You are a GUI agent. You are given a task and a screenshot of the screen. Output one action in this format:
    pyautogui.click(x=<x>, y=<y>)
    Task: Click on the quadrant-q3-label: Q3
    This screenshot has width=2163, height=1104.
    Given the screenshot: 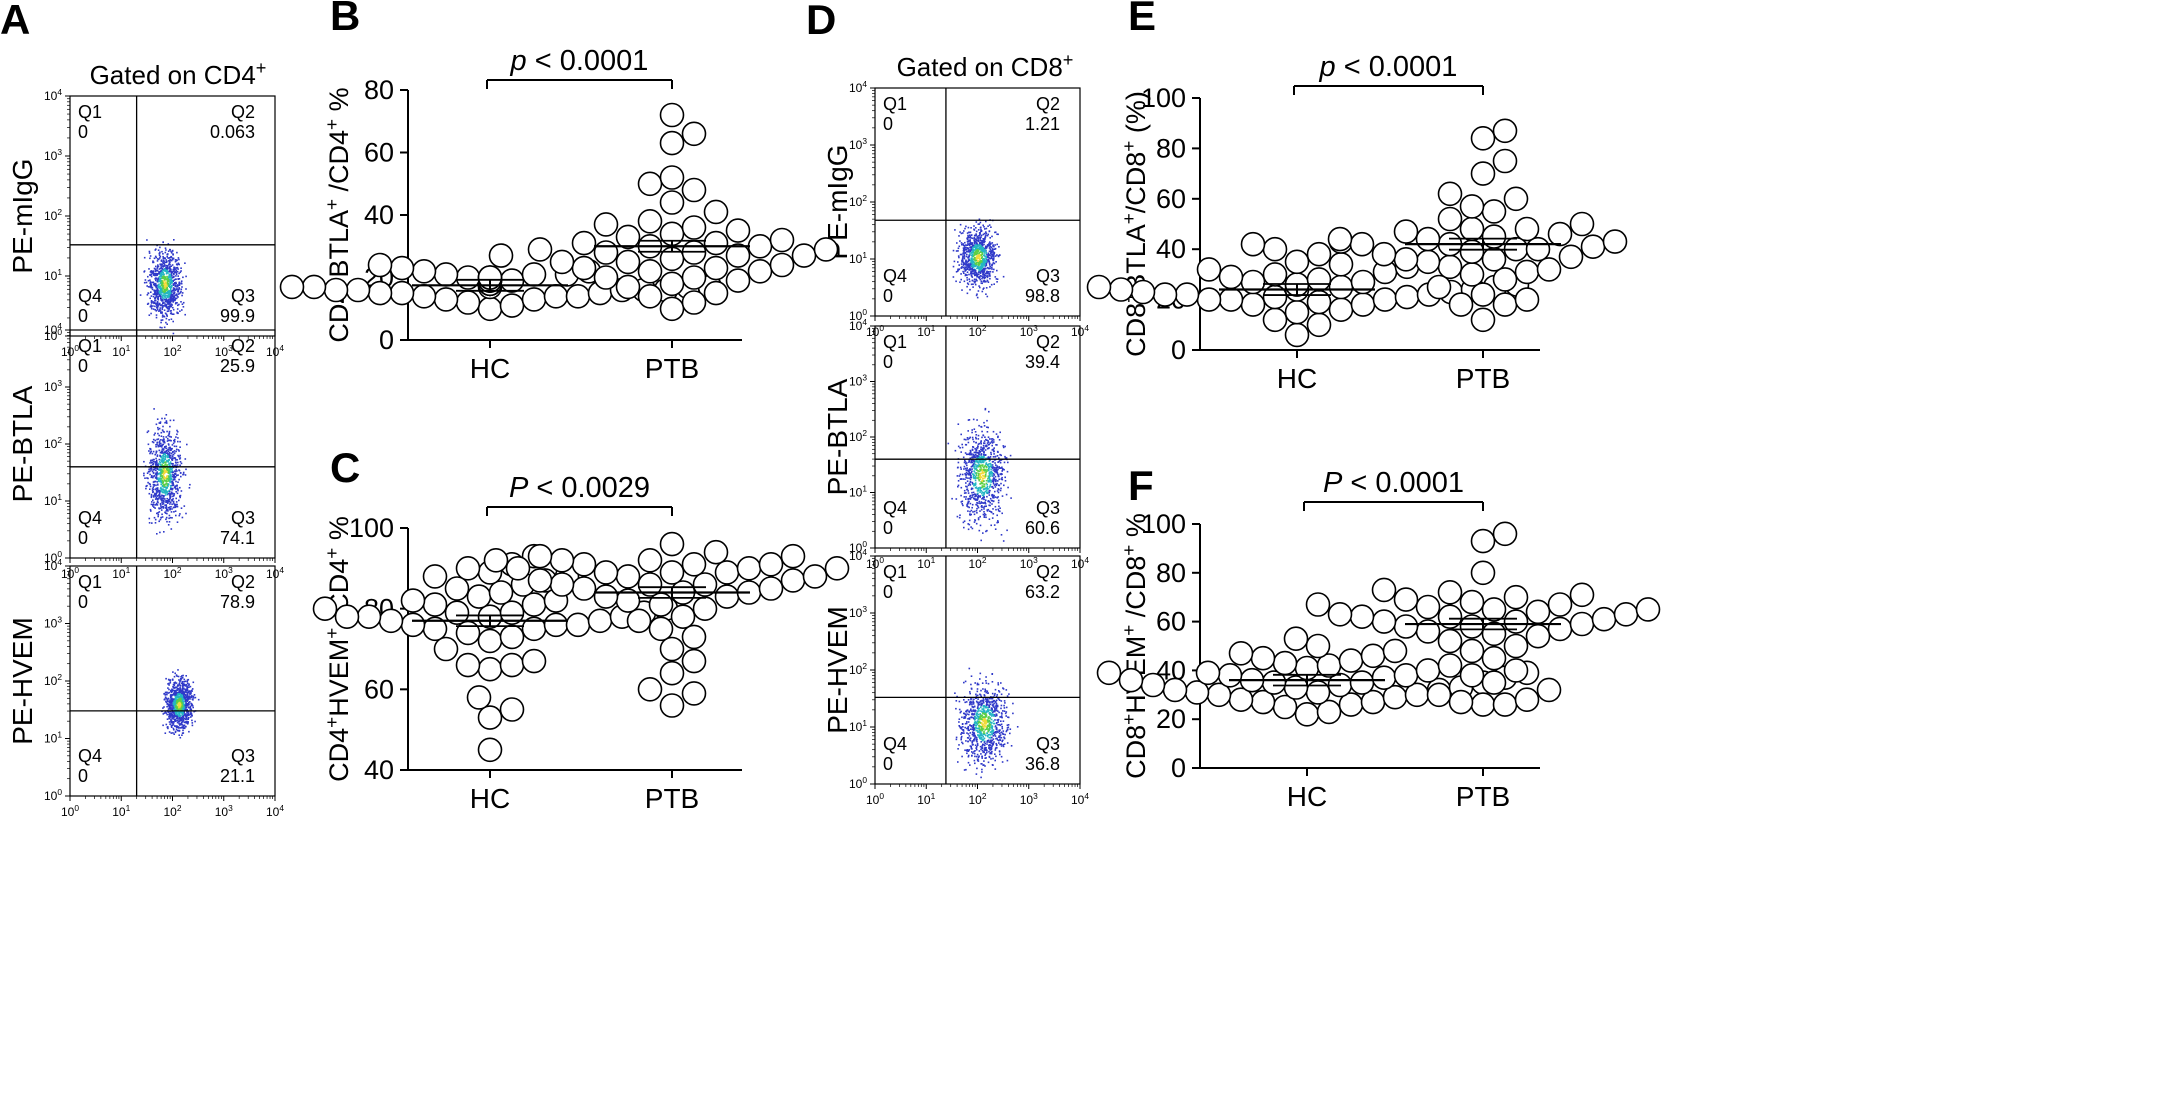 What is the action you would take?
    pyautogui.click(x=243, y=756)
    